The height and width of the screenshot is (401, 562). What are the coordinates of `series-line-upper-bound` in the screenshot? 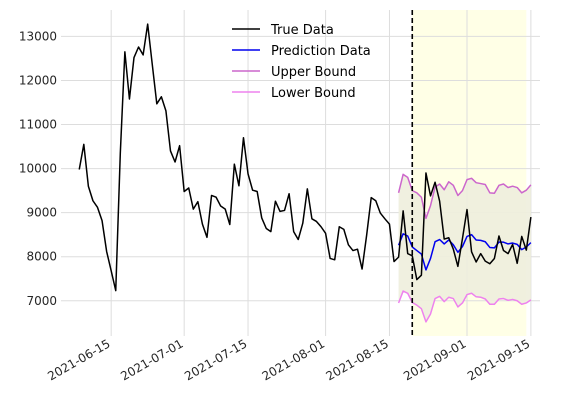 It's located at (464, 196).